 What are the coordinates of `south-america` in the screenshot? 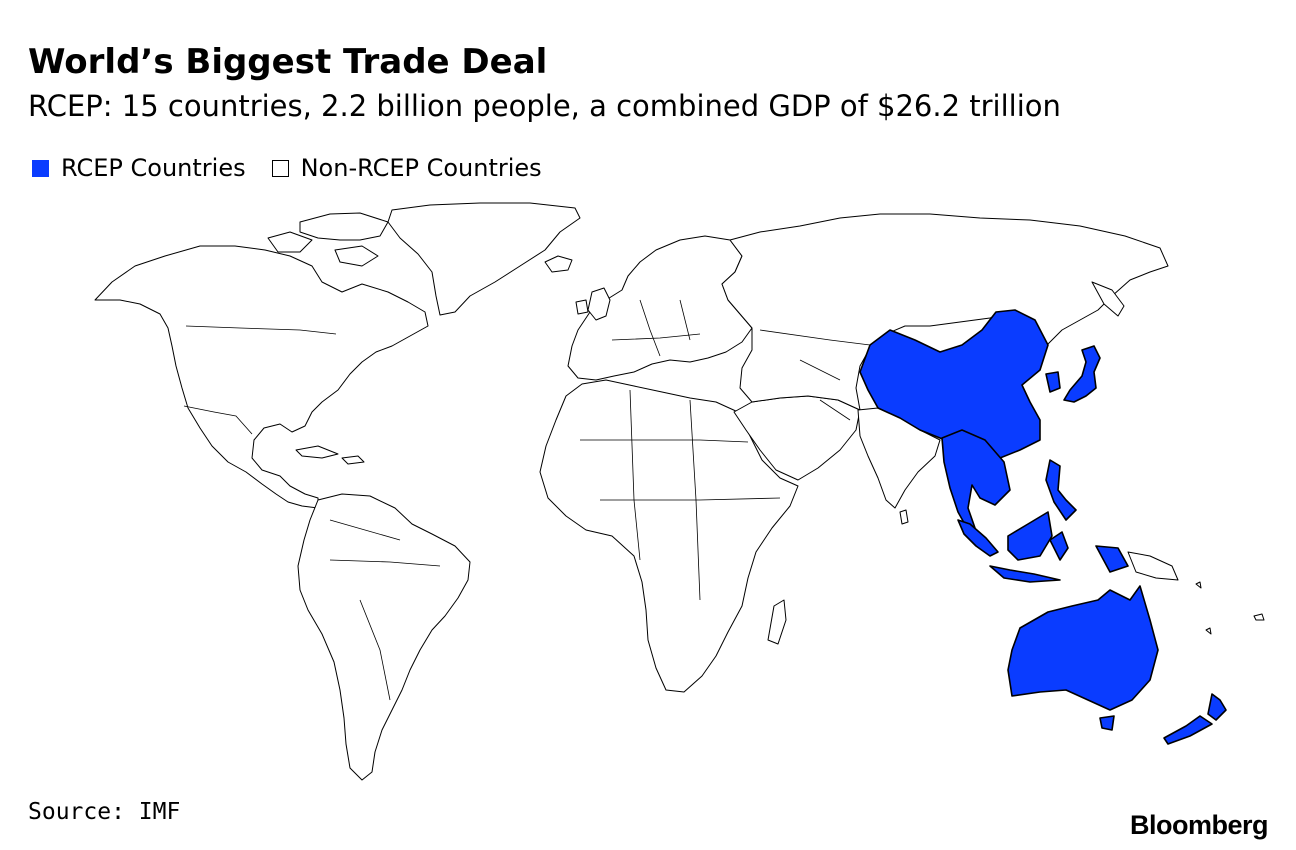 It's located at (384, 637).